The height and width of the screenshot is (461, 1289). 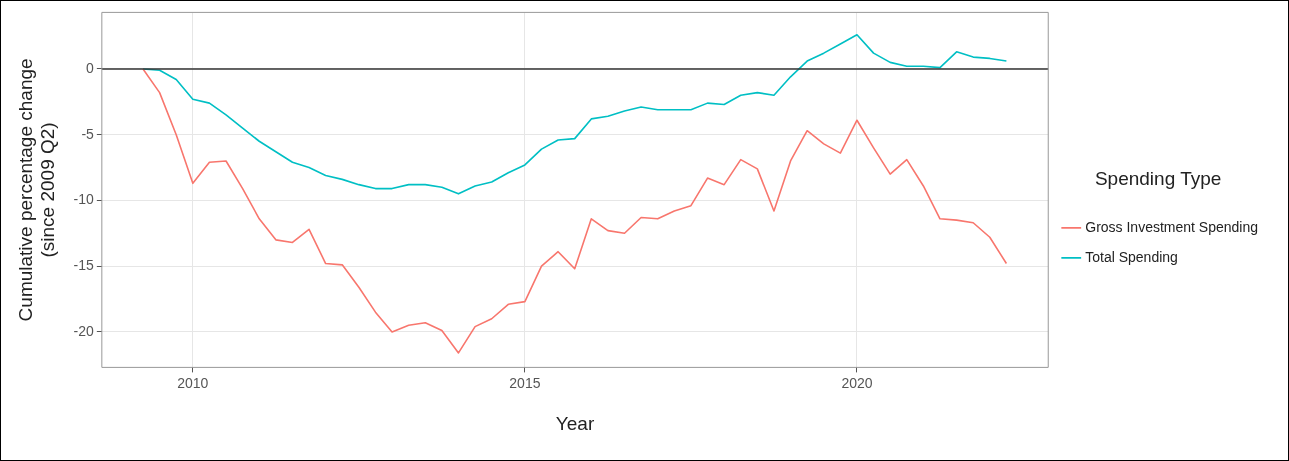 What do you see at coordinates (90, 67) in the screenshot?
I see `y-tick-label: 0` at bounding box center [90, 67].